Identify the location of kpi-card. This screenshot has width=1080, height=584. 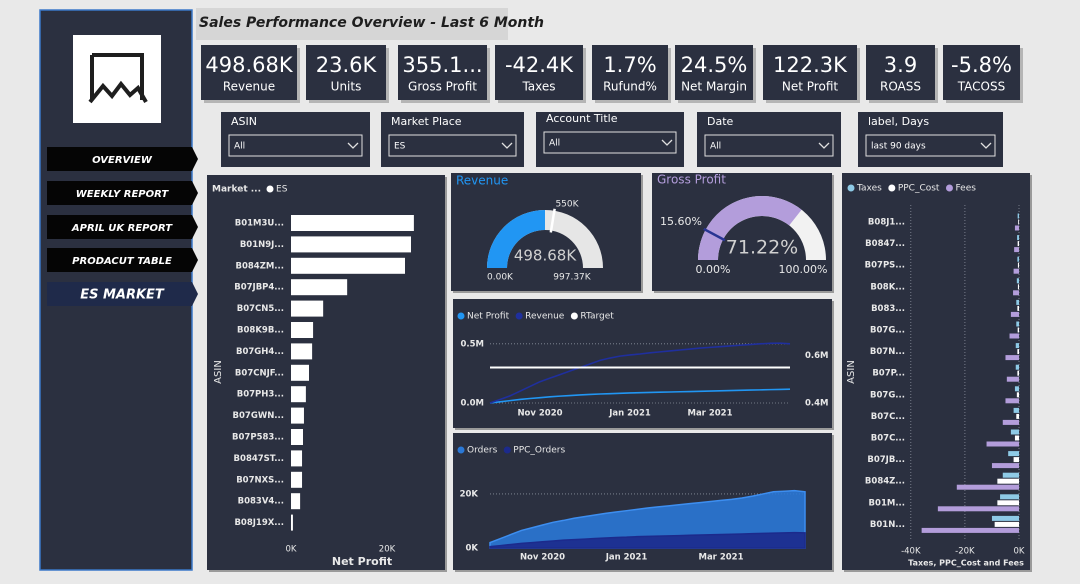
(442, 72).